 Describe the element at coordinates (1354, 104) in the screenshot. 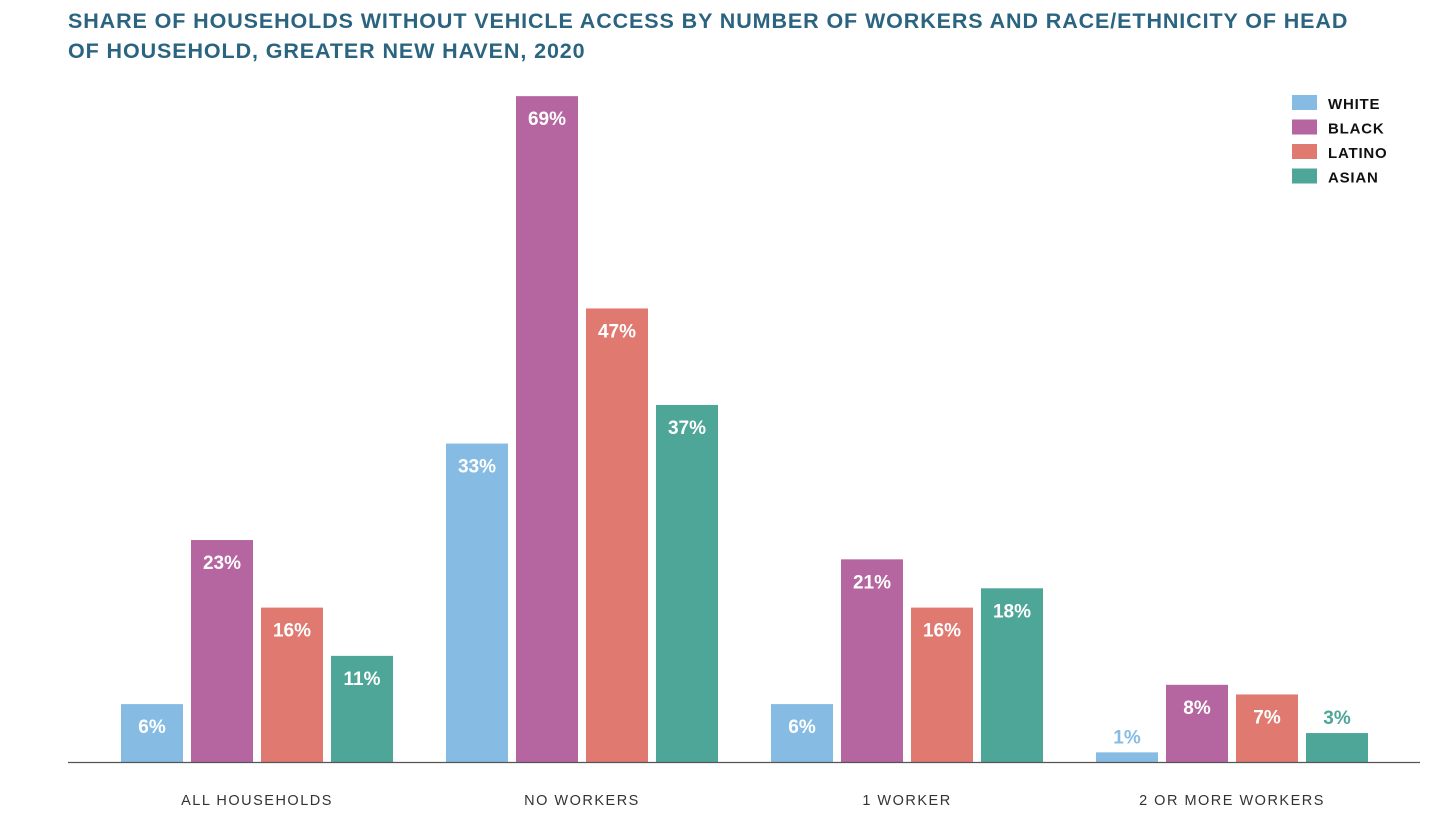

I see `legend-label: WHITE` at that location.